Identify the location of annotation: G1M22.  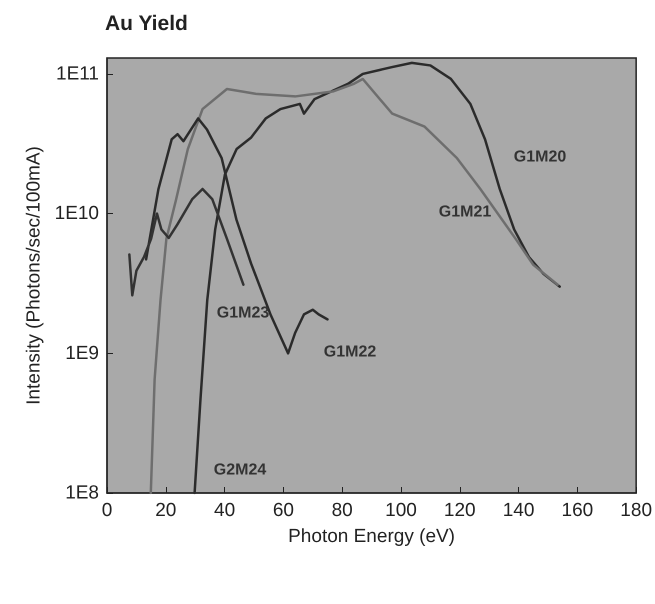
(350, 352).